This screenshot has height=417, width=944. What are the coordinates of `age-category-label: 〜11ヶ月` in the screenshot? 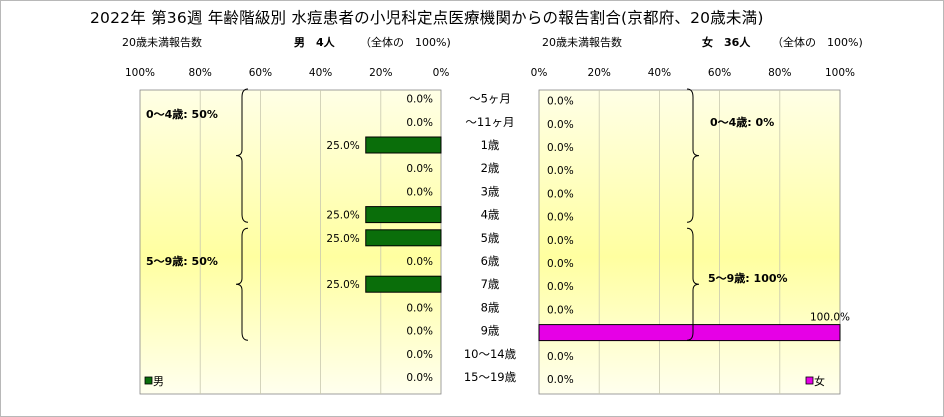 It's located at (489, 122).